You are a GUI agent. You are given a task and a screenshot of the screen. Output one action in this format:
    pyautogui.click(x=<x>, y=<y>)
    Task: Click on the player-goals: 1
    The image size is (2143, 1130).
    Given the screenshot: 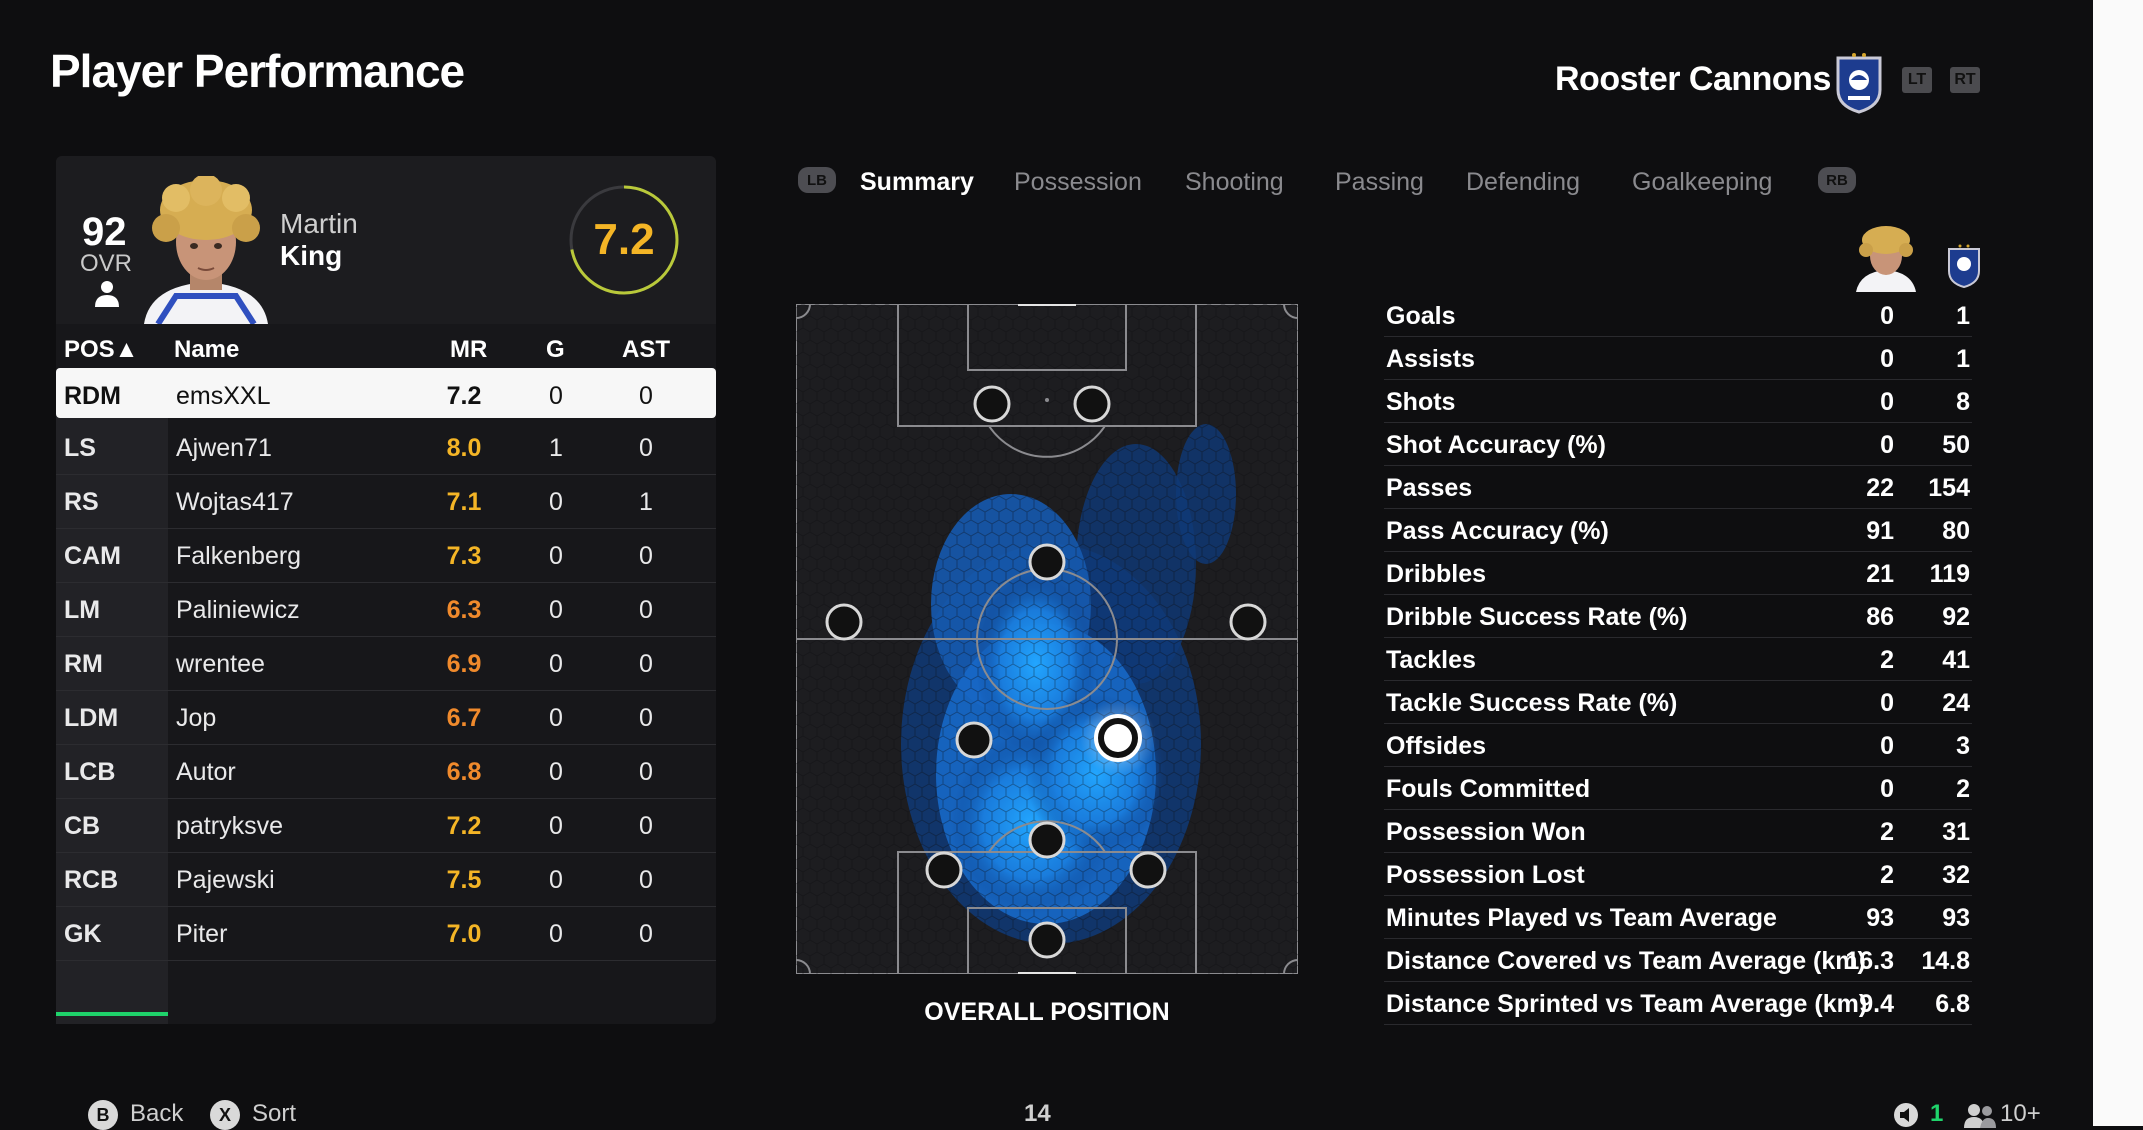 What is the action you would take?
    pyautogui.click(x=556, y=448)
    